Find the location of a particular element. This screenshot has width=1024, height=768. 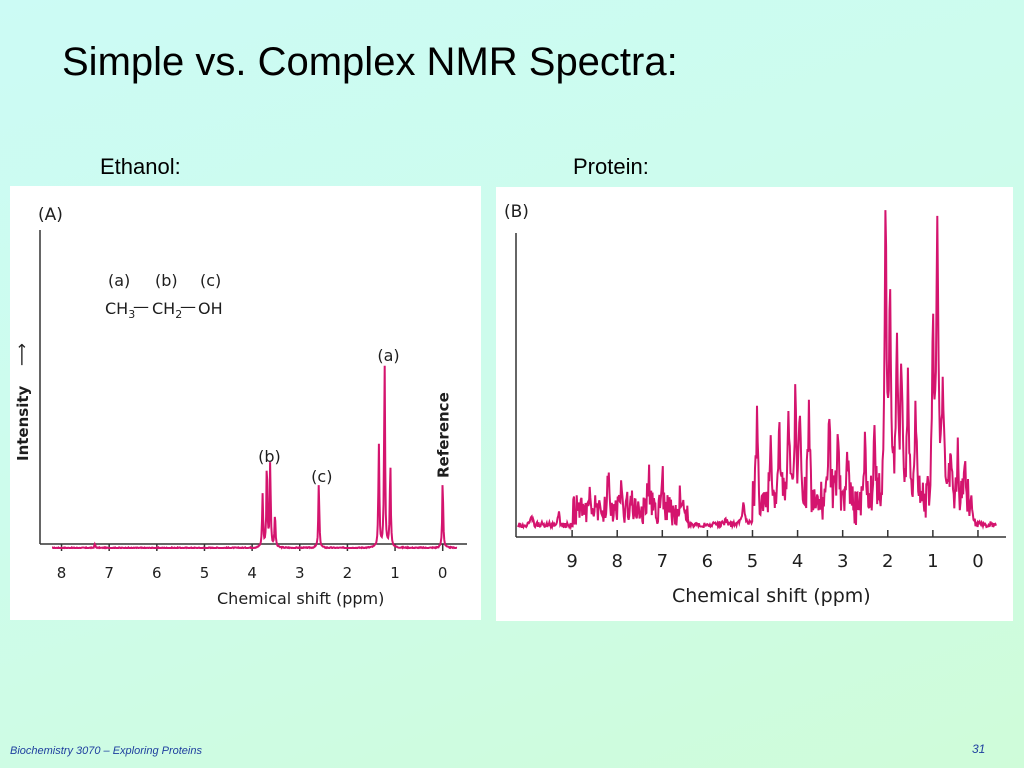

ethanol-spectrum-trace is located at coordinates (254, 457).